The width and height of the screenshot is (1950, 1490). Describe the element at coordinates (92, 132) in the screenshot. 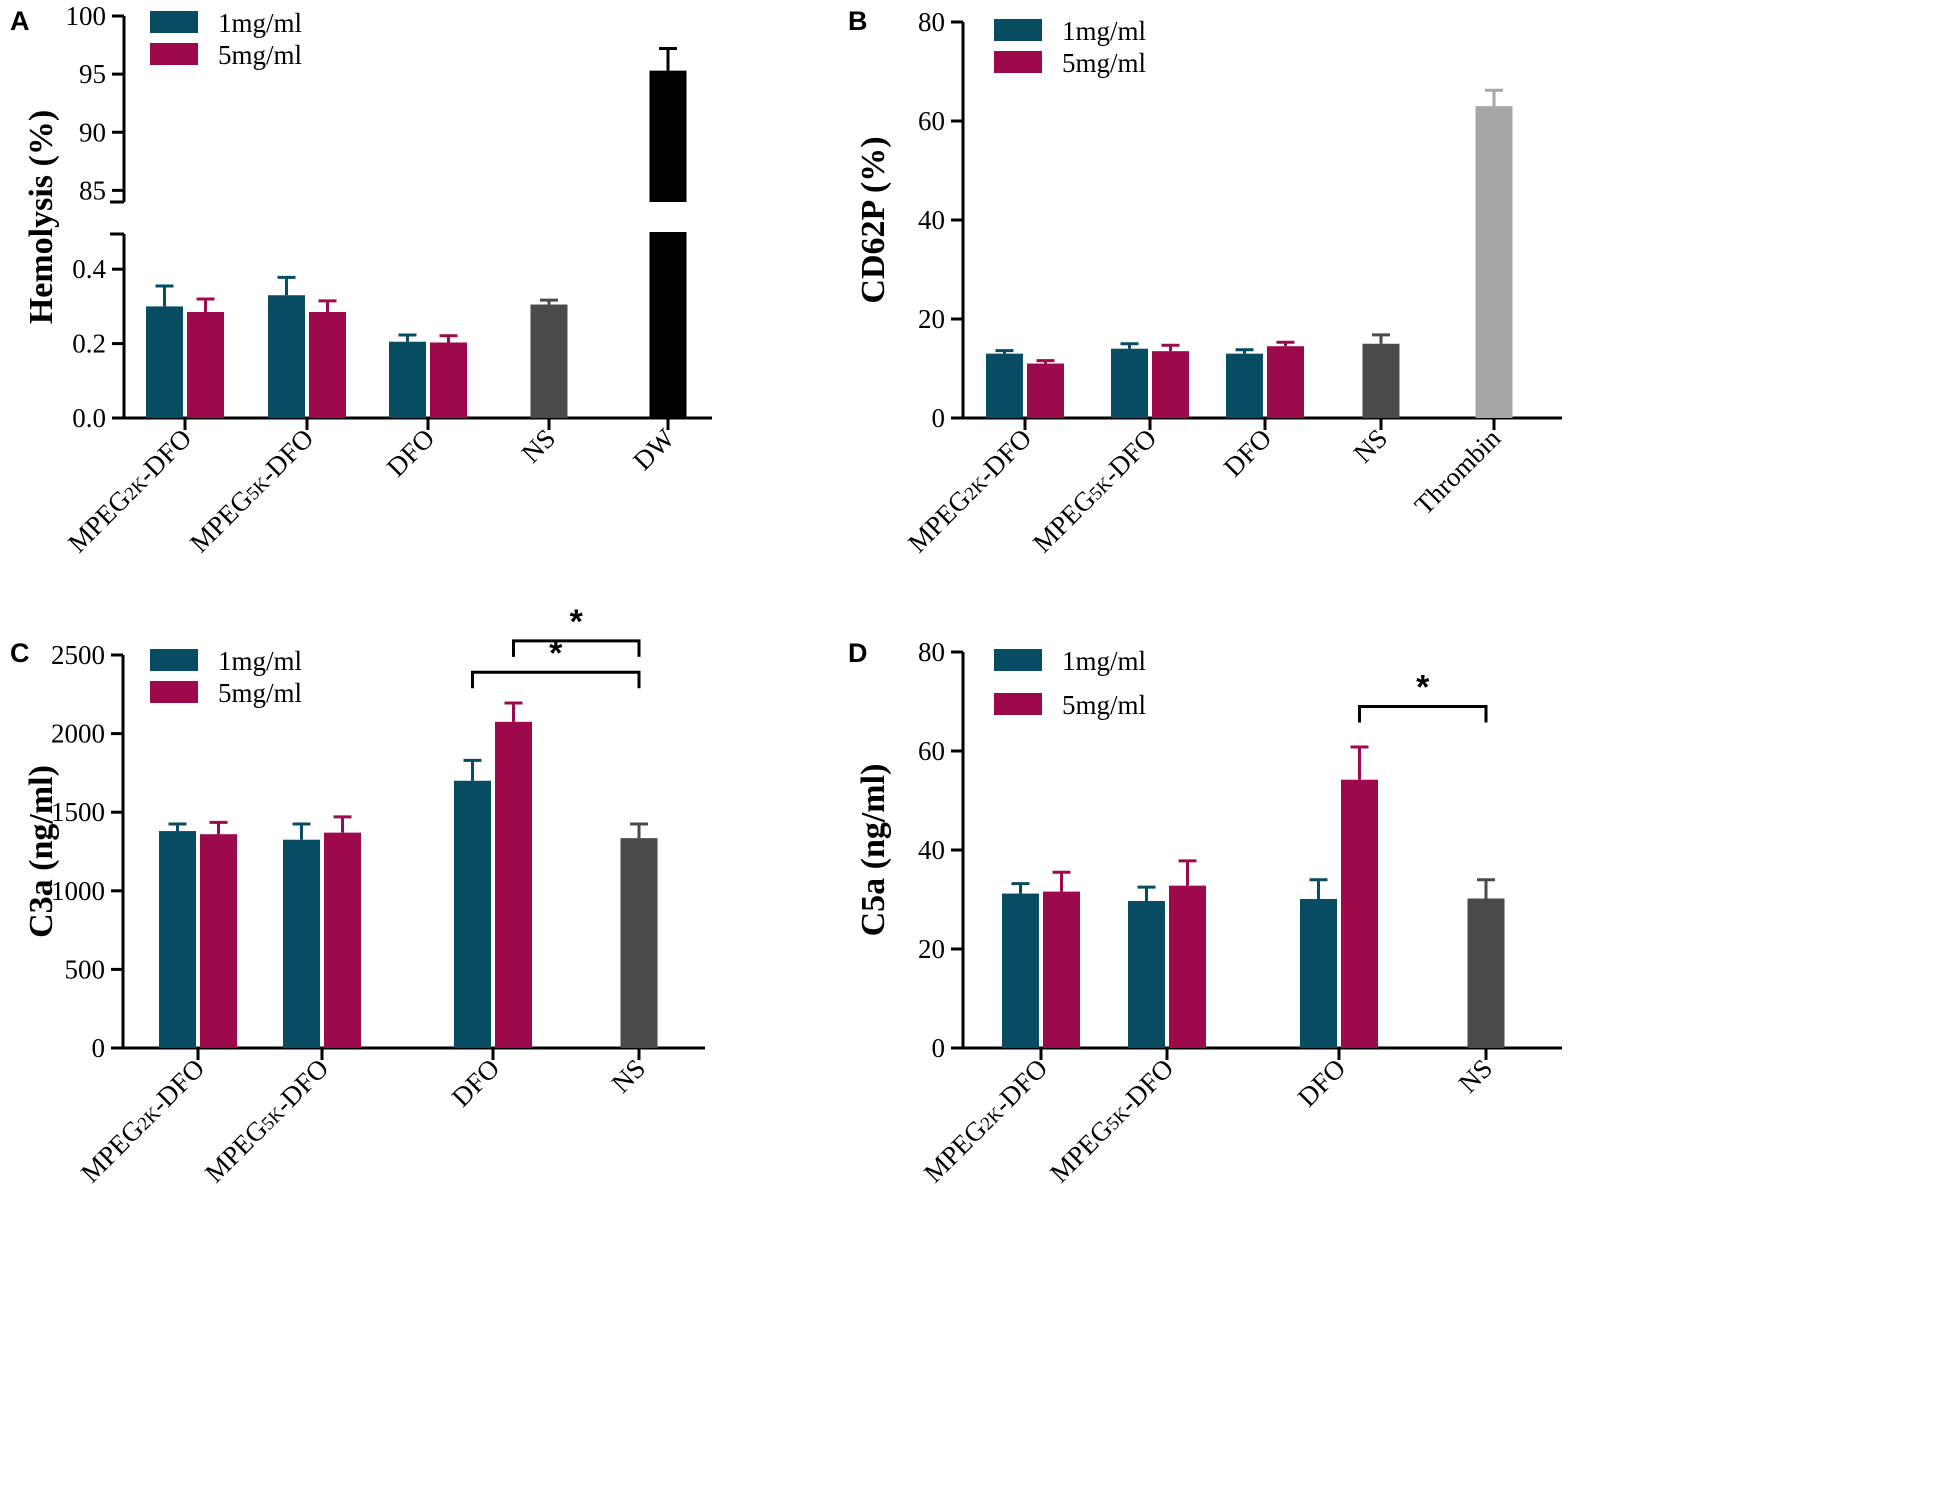

I see `y-tick-label: 90` at that location.